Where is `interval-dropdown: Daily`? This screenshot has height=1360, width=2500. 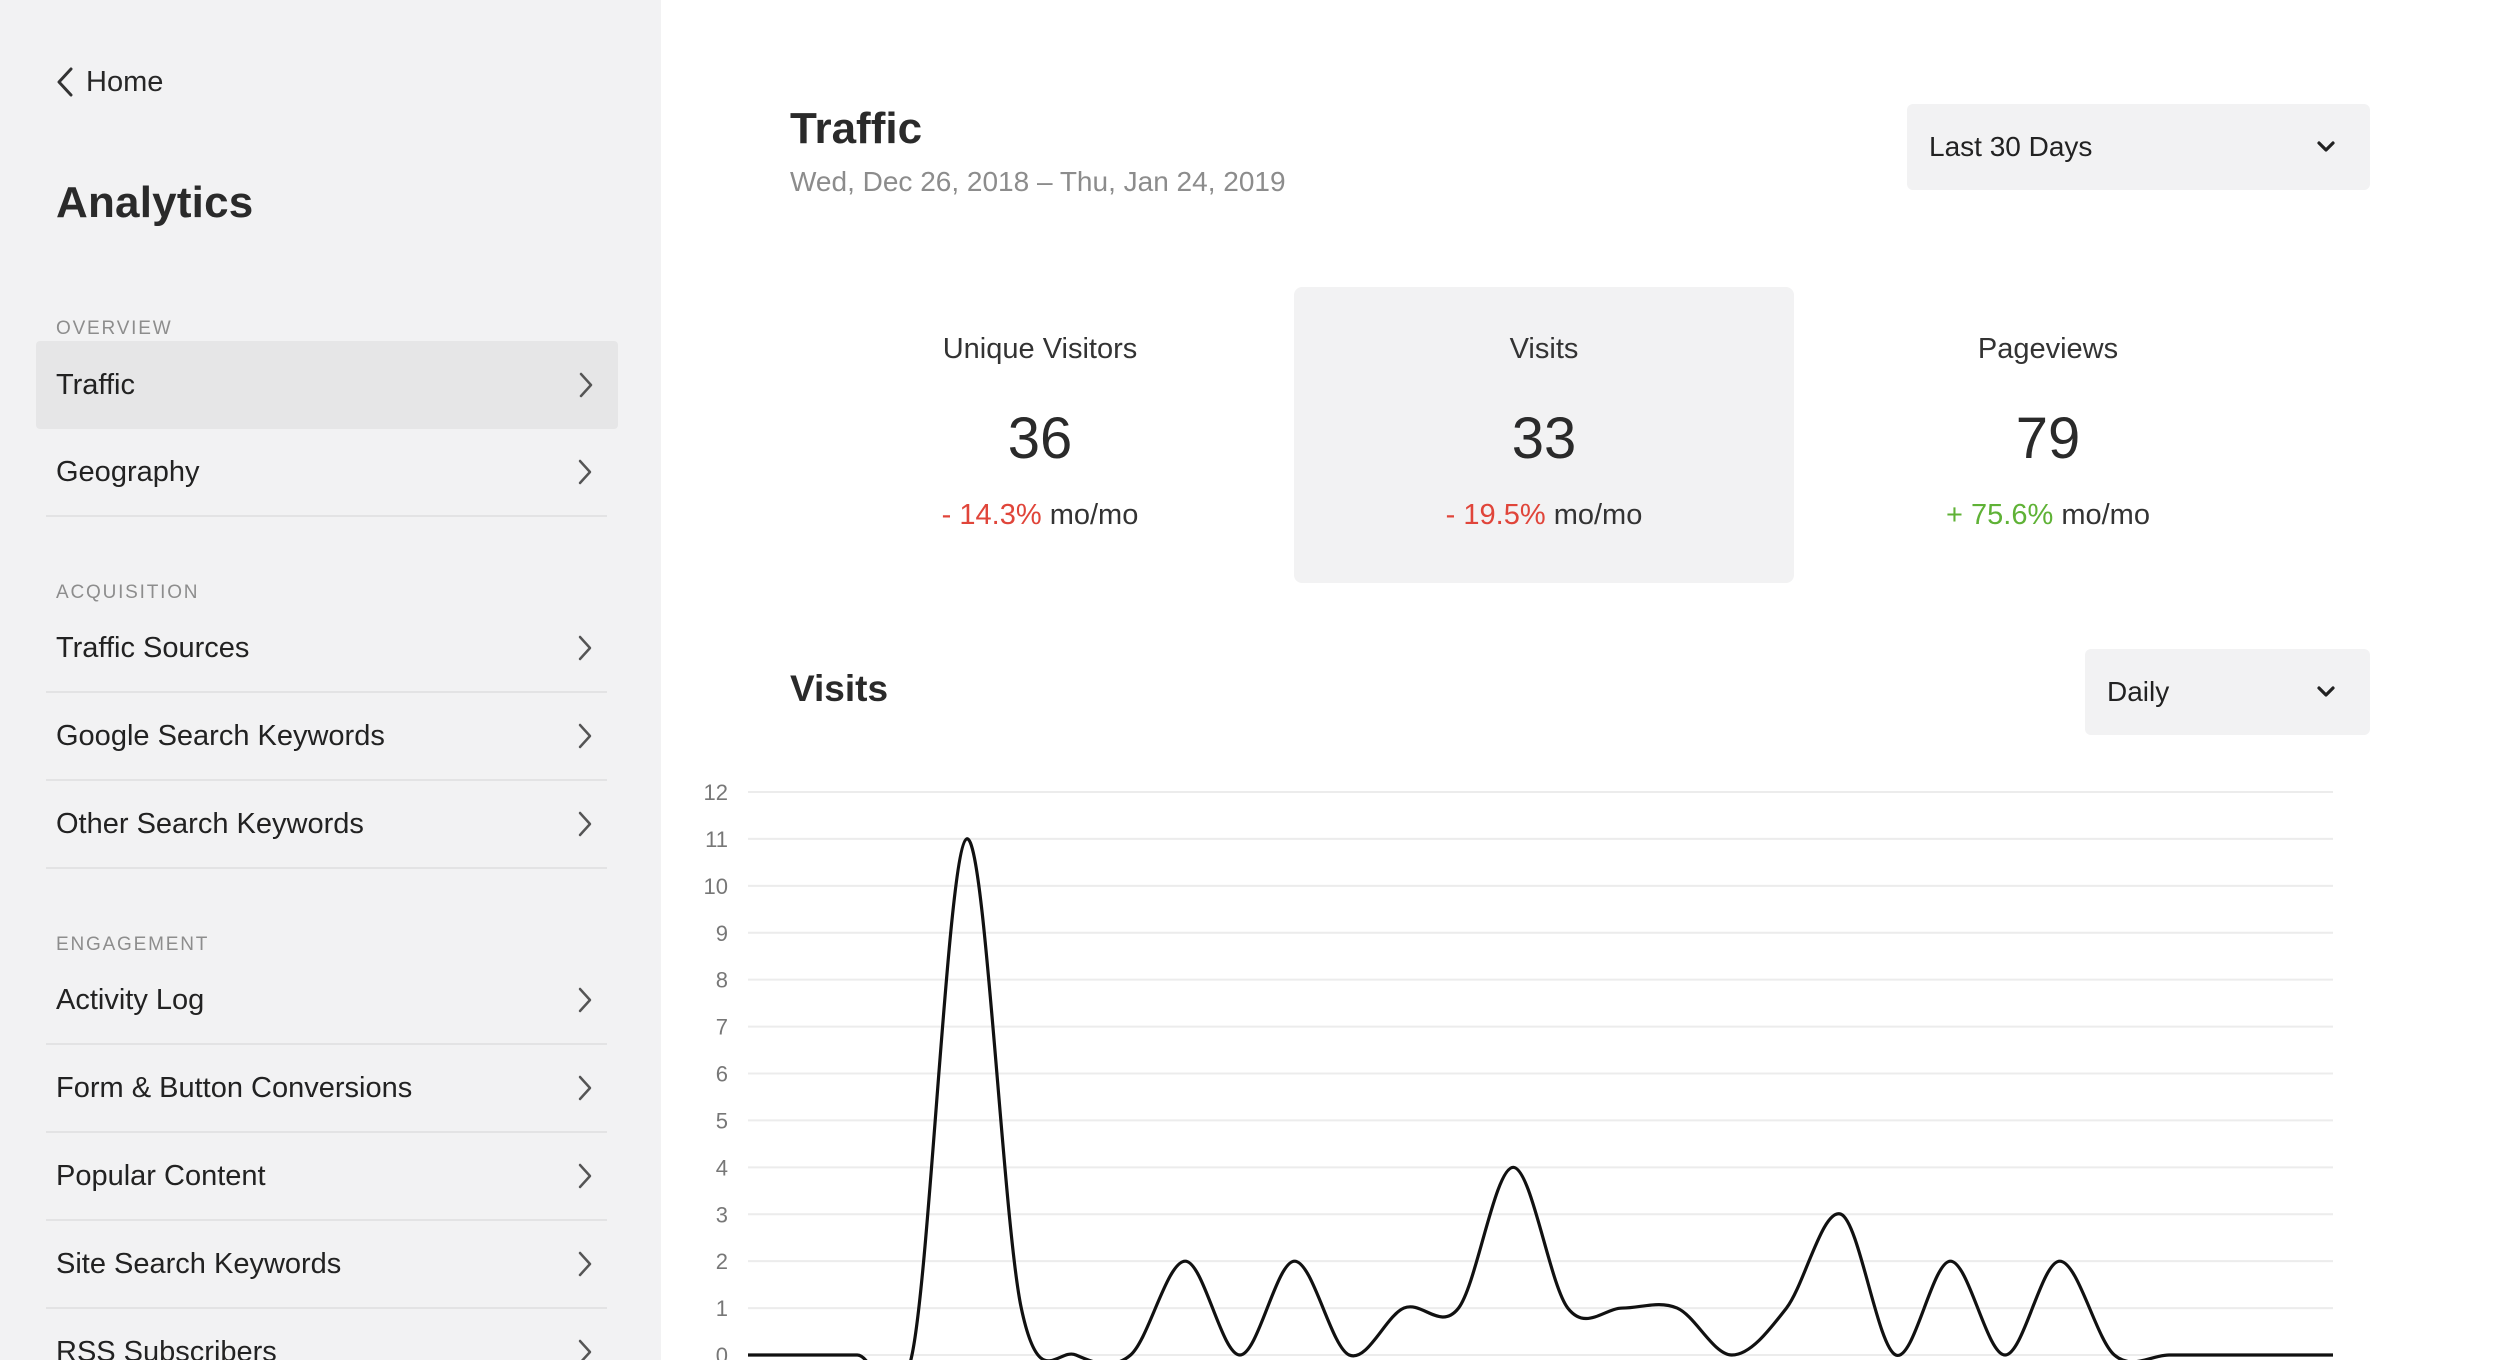
interval-dropdown: Daily is located at coordinates (2227, 692).